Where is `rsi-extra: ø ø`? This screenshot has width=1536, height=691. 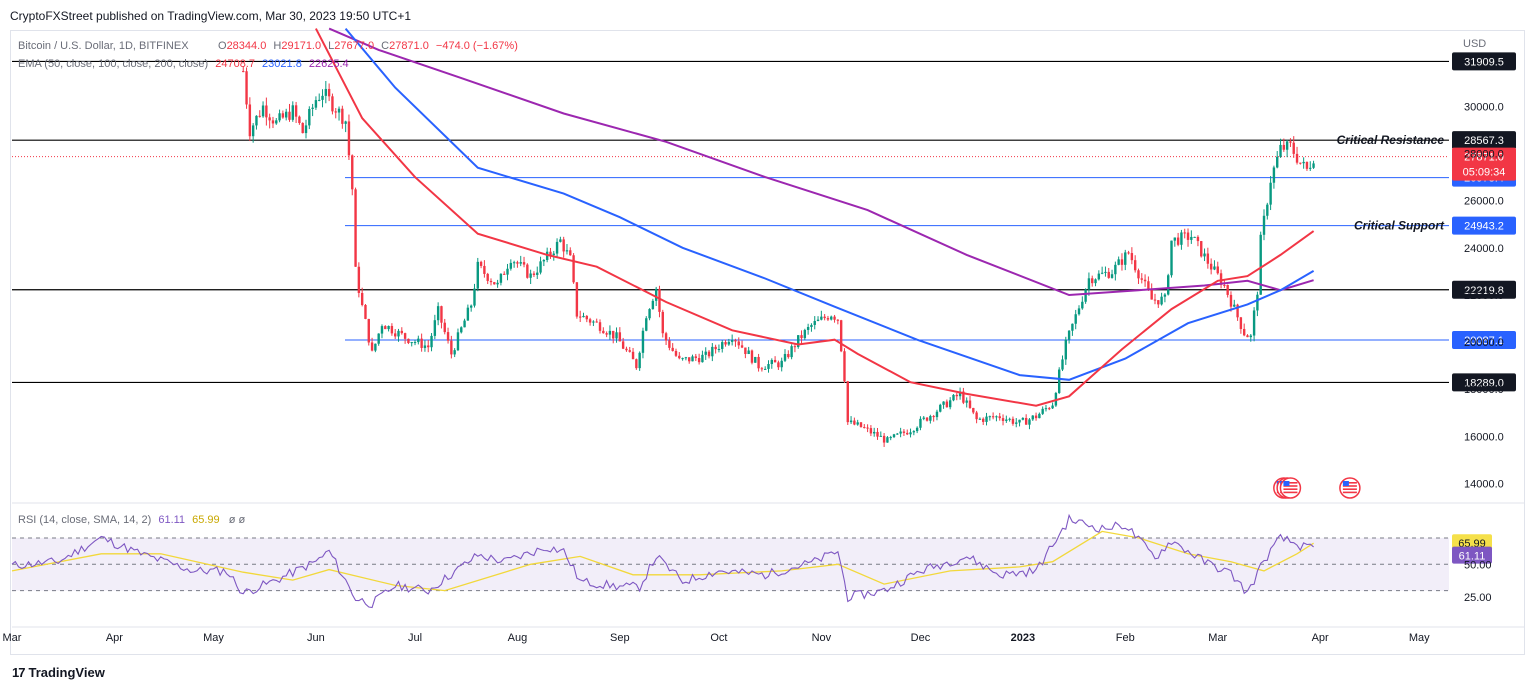 rsi-extra: ø ø is located at coordinates (237, 520).